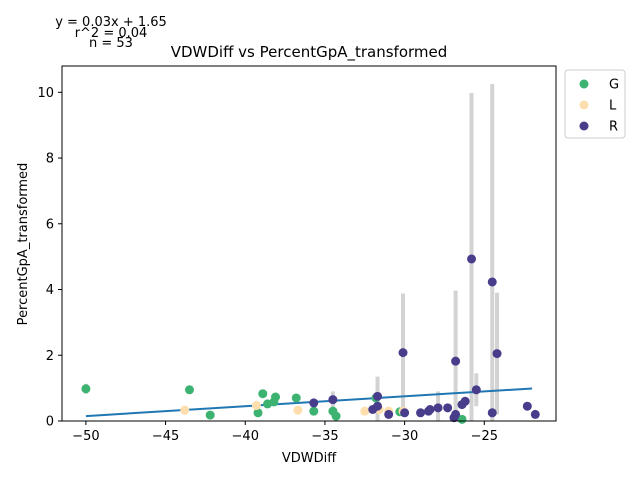 The height and width of the screenshot is (485, 640). I want to click on legend-marker-g, so click(584, 84).